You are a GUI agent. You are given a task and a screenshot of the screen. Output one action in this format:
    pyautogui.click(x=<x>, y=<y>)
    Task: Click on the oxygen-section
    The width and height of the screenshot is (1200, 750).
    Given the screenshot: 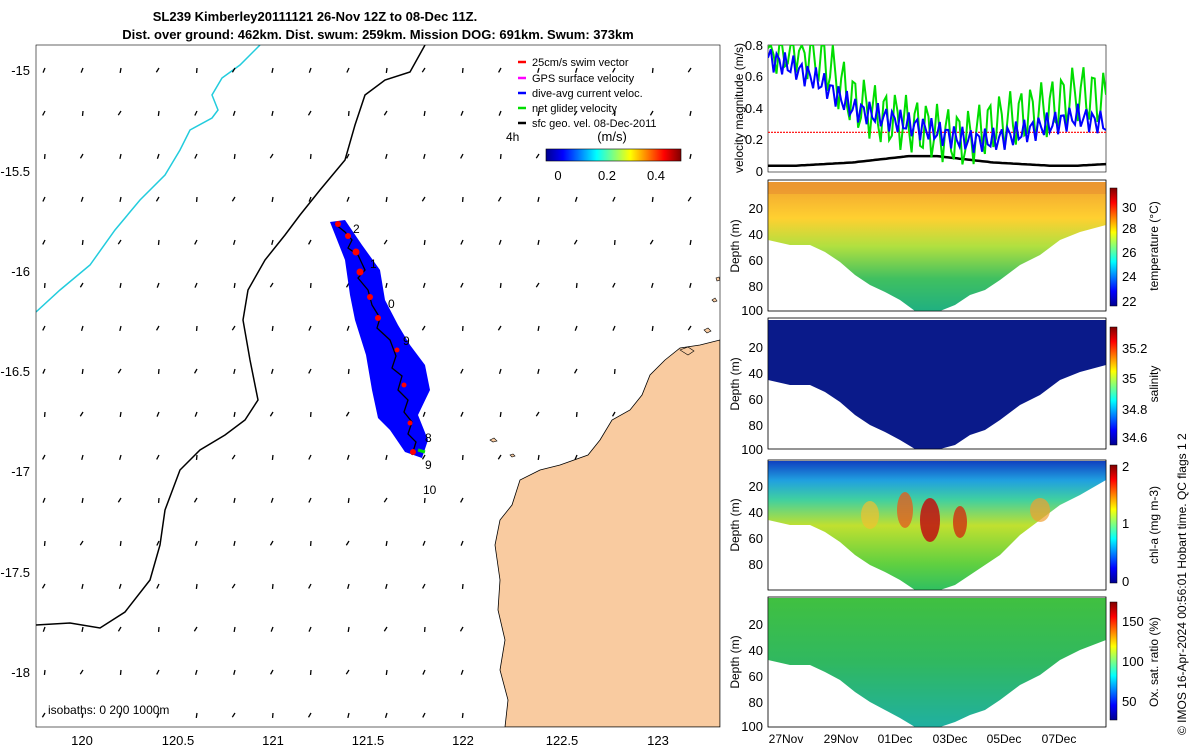 What is the action you would take?
    pyautogui.click(x=937, y=662)
    